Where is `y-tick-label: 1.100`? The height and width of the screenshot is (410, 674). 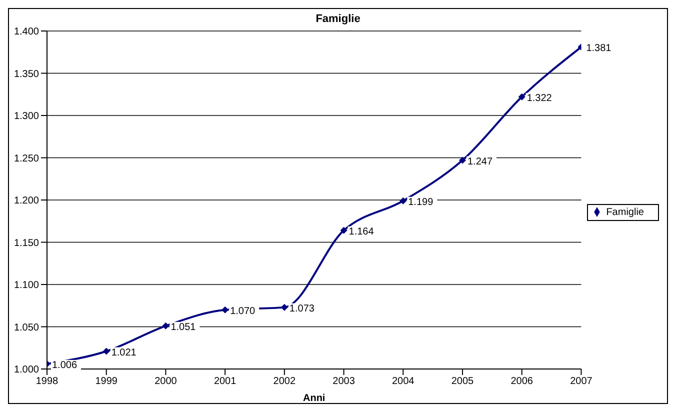
y-tick-label: 1.100 is located at coordinates (27, 286).